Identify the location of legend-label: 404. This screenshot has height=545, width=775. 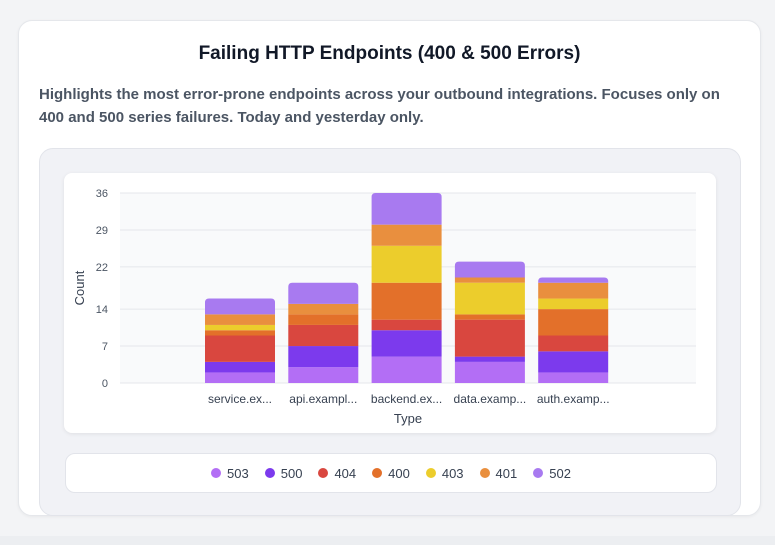
(345, 473).